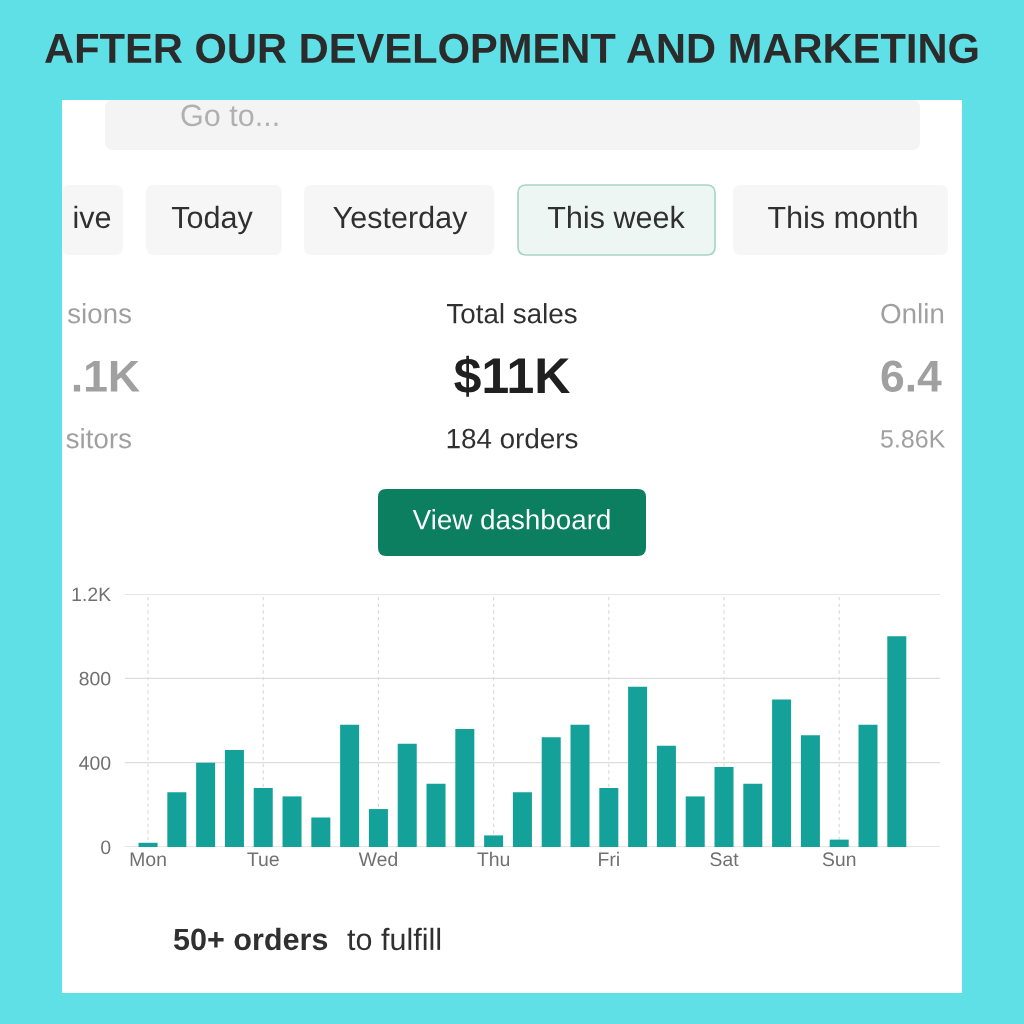 The width and height of the screenshot is (1024, 1024). I want to click on chart-title: AFTER OUR DEVELOPMENT AND MARKETING, so click(511, 48).